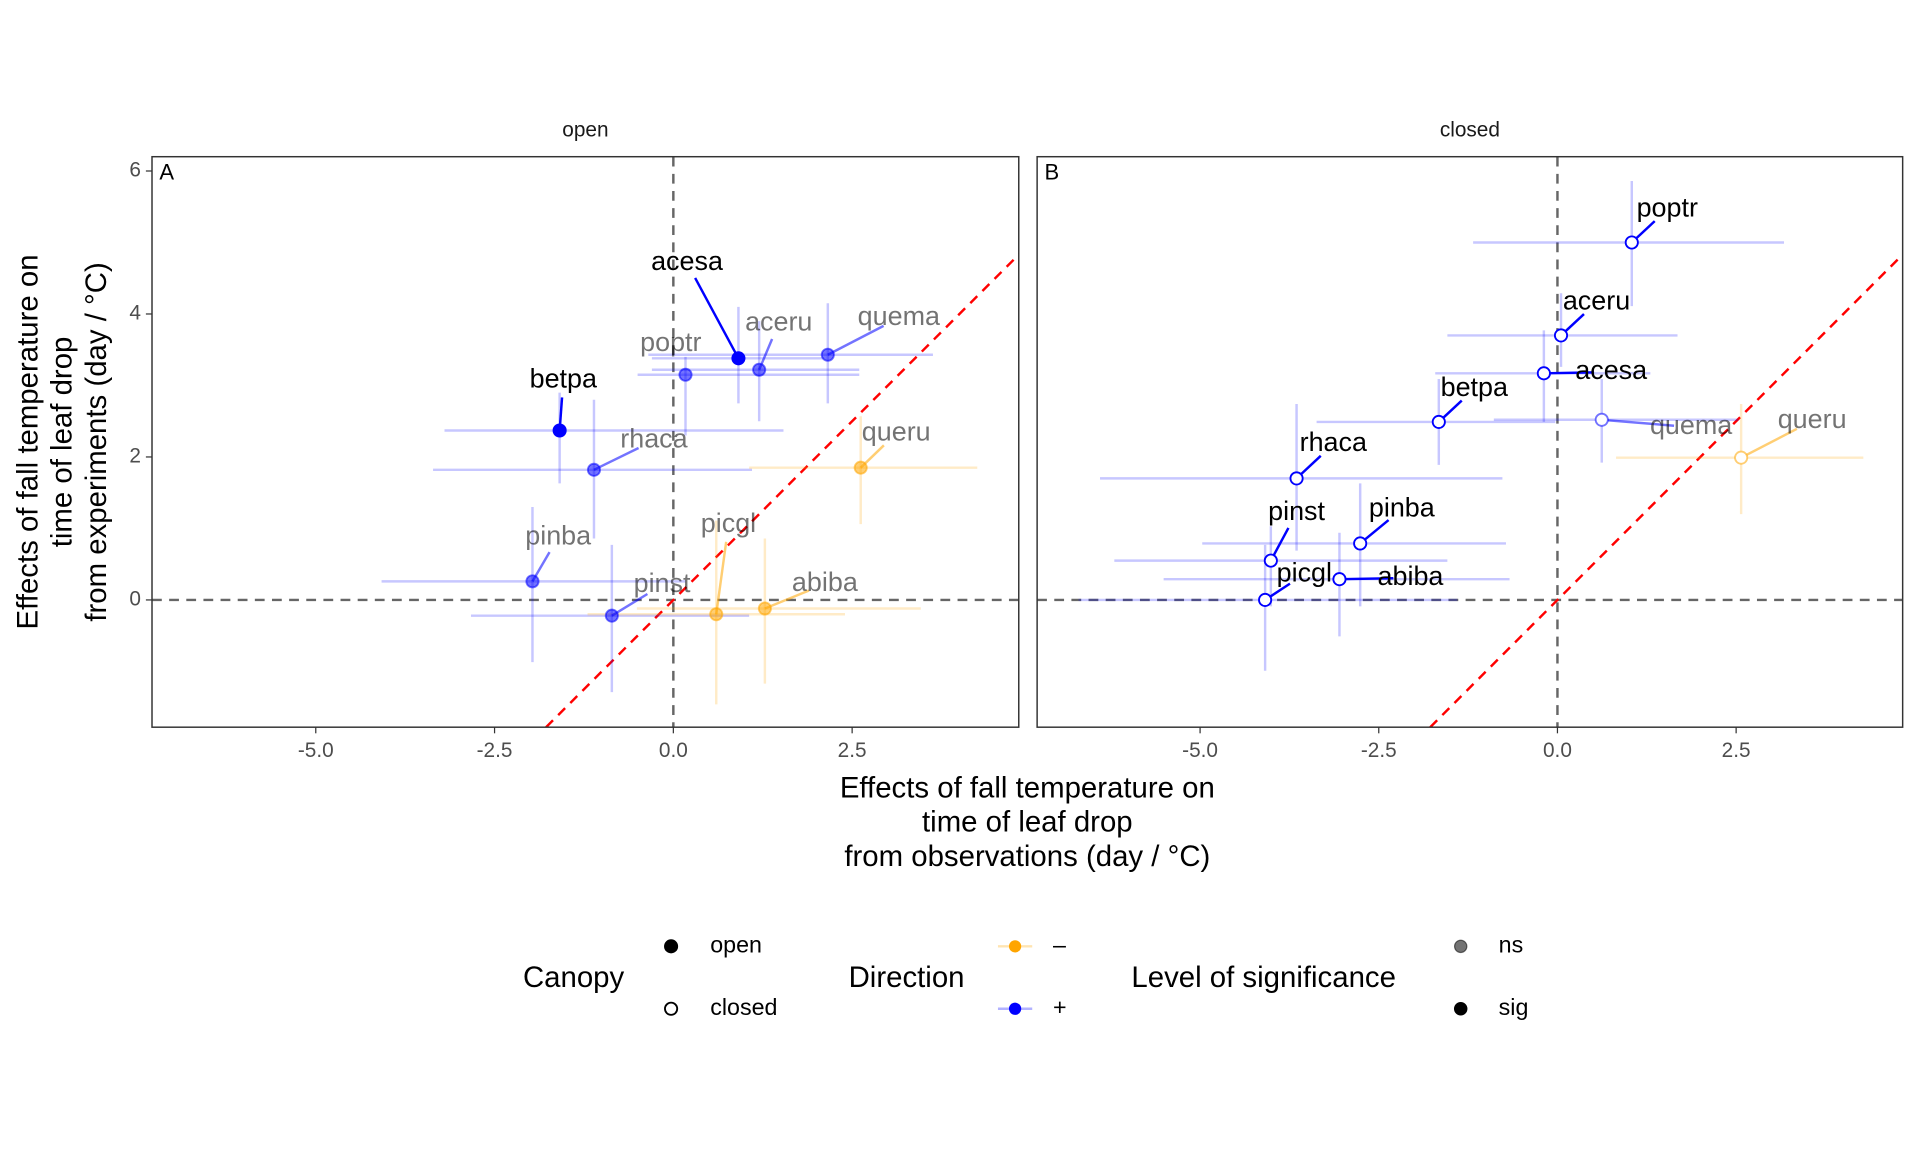 The width and height of the screenshot is (1920, 1152). What do you see at coordinates (135, 169) in the screenshot?
I see `y-tick-label: 6` at bounding box center [135, 169].